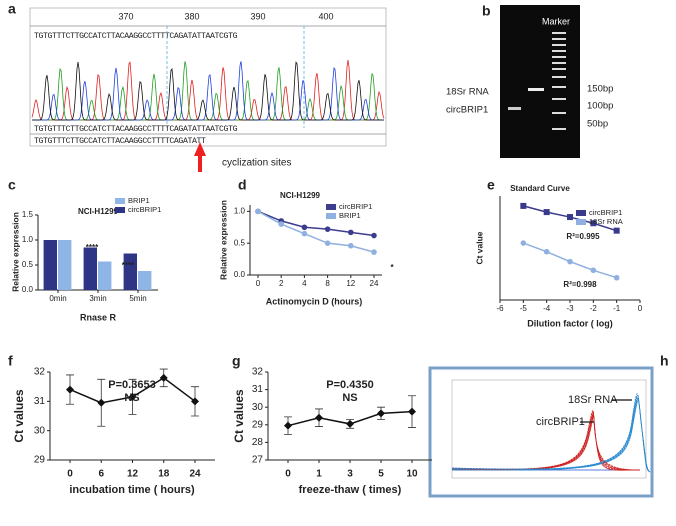 The image size is (676, 526). I want to click on gel-label: Marker, so click(556, 21).